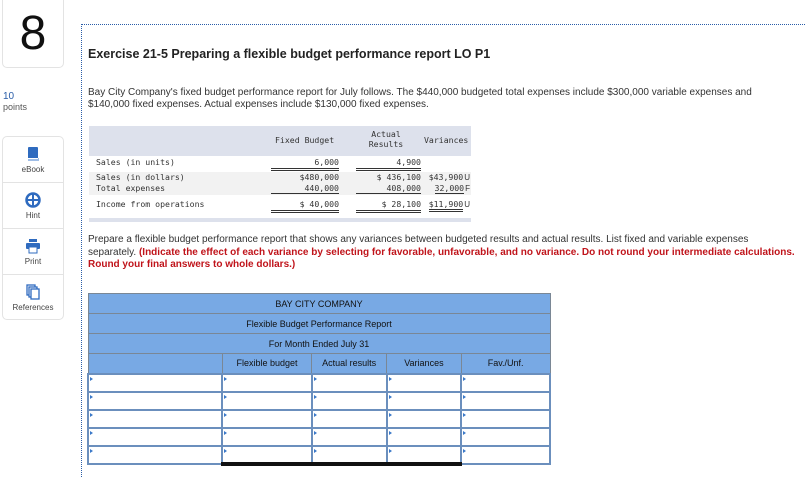  I want to click on ebook-label: eBook, so click(33, 169).